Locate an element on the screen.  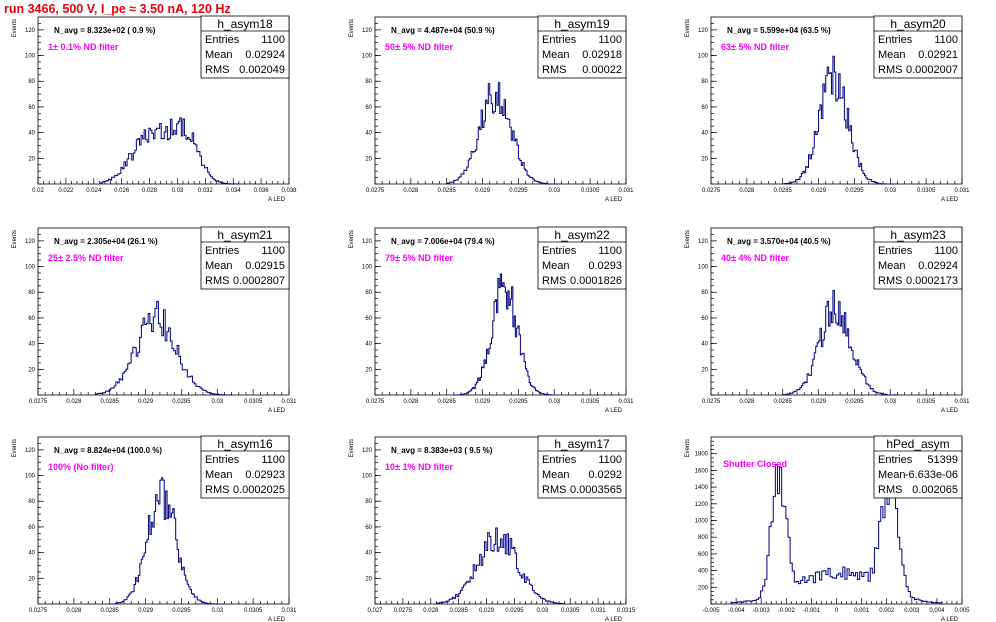
stats-value: 0.0292 is located at coordinates (605, 475).